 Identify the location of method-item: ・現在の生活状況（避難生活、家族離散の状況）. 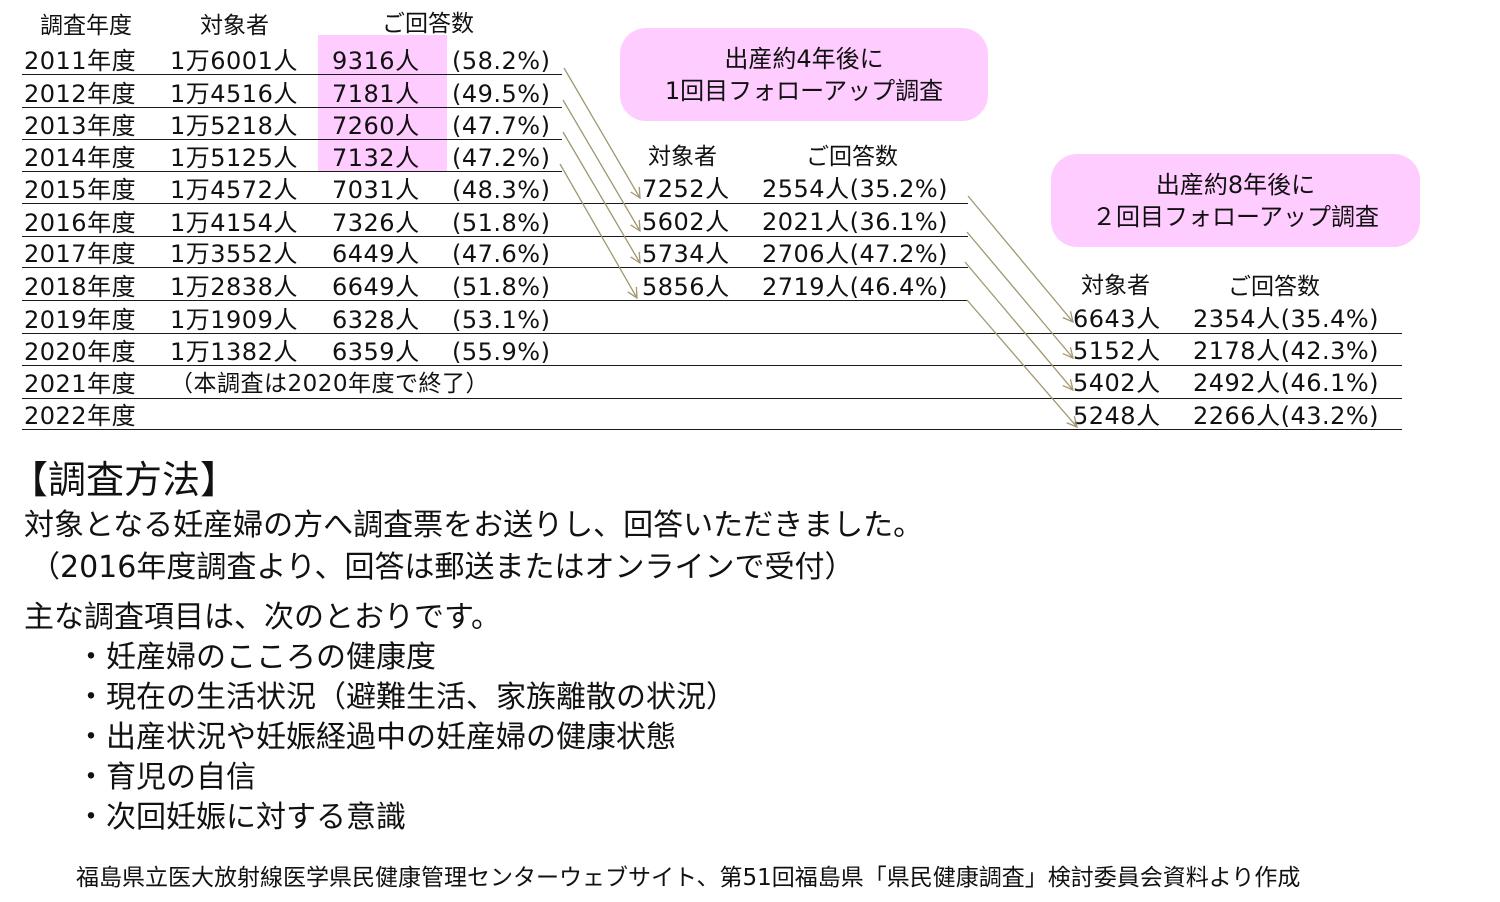
(406, 697).